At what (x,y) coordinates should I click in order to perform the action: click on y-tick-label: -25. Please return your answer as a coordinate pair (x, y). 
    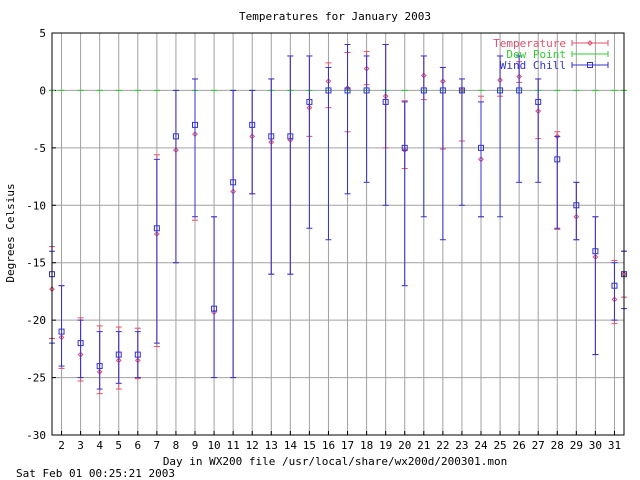
    Looking at the image, I should click on (36, 378).